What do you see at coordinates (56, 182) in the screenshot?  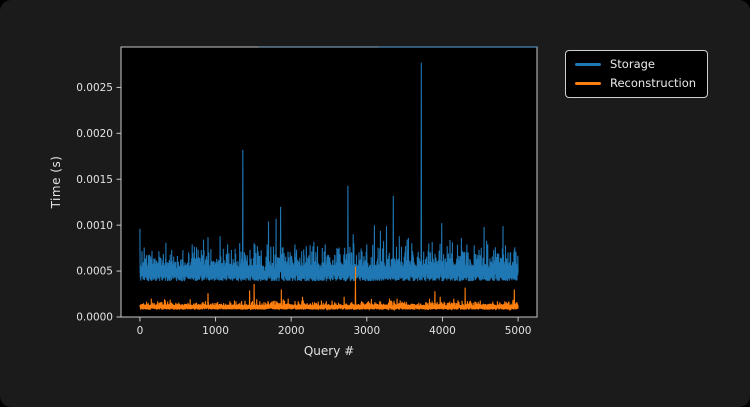 I see `y-axis-label: Time (s)` at bounding box center [56, 182].